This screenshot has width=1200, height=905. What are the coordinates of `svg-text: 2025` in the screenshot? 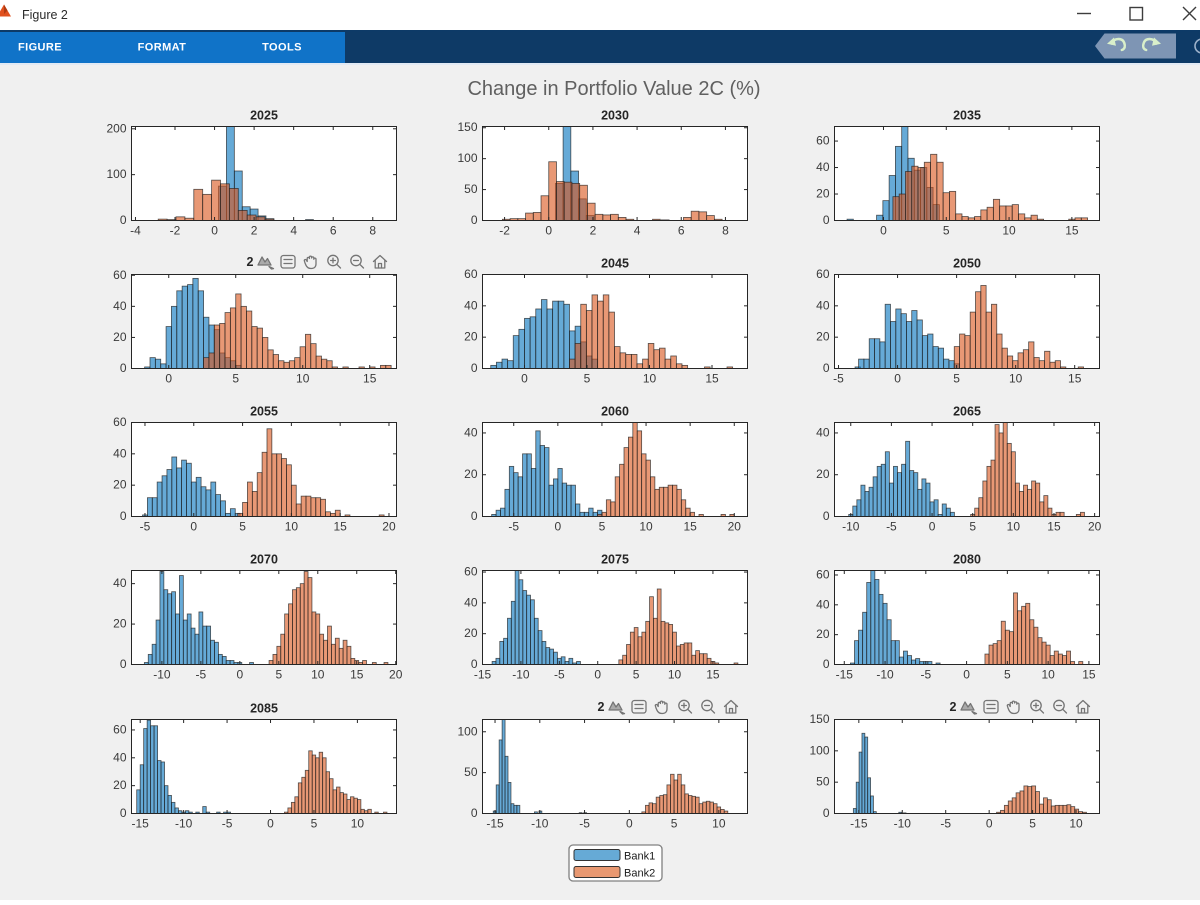 It's located at (264, 116).